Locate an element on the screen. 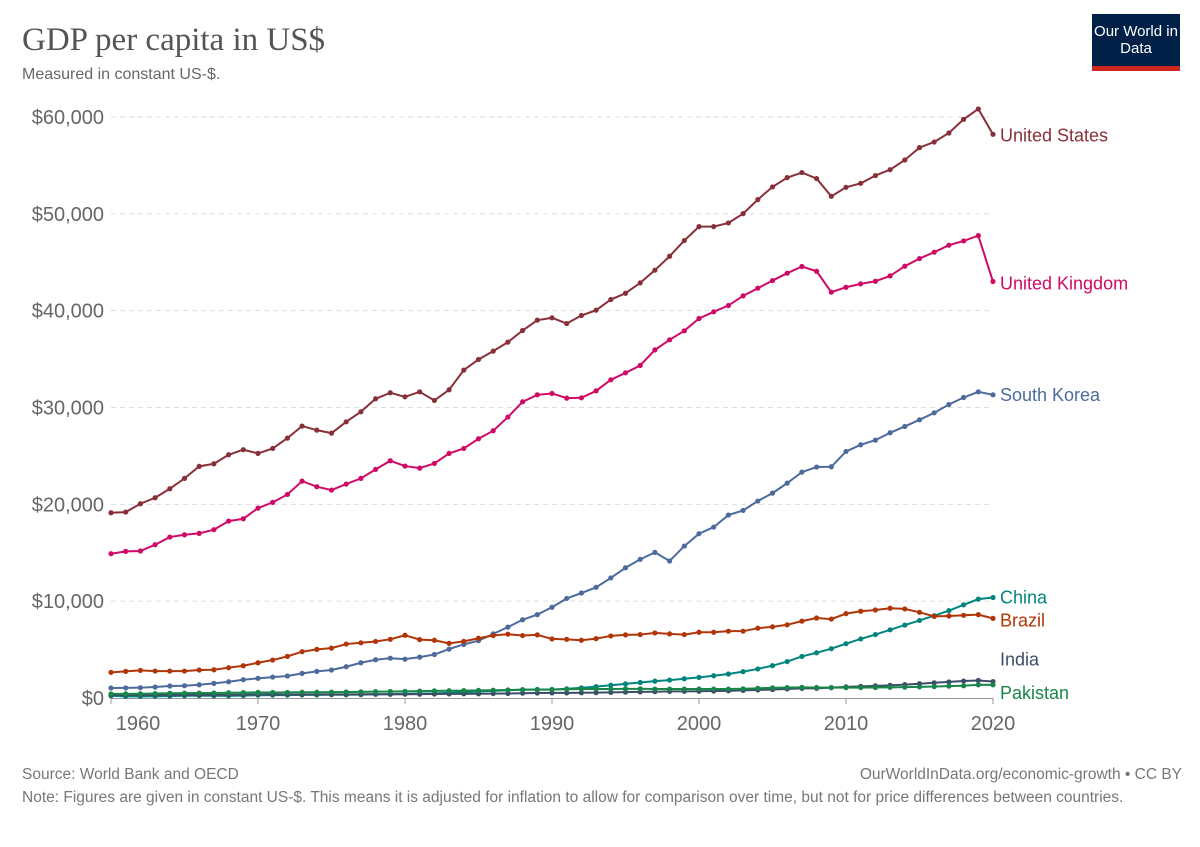 The image size is (1200, 847). y-tick-label: $20,000 is located at coordinates (68, 505).